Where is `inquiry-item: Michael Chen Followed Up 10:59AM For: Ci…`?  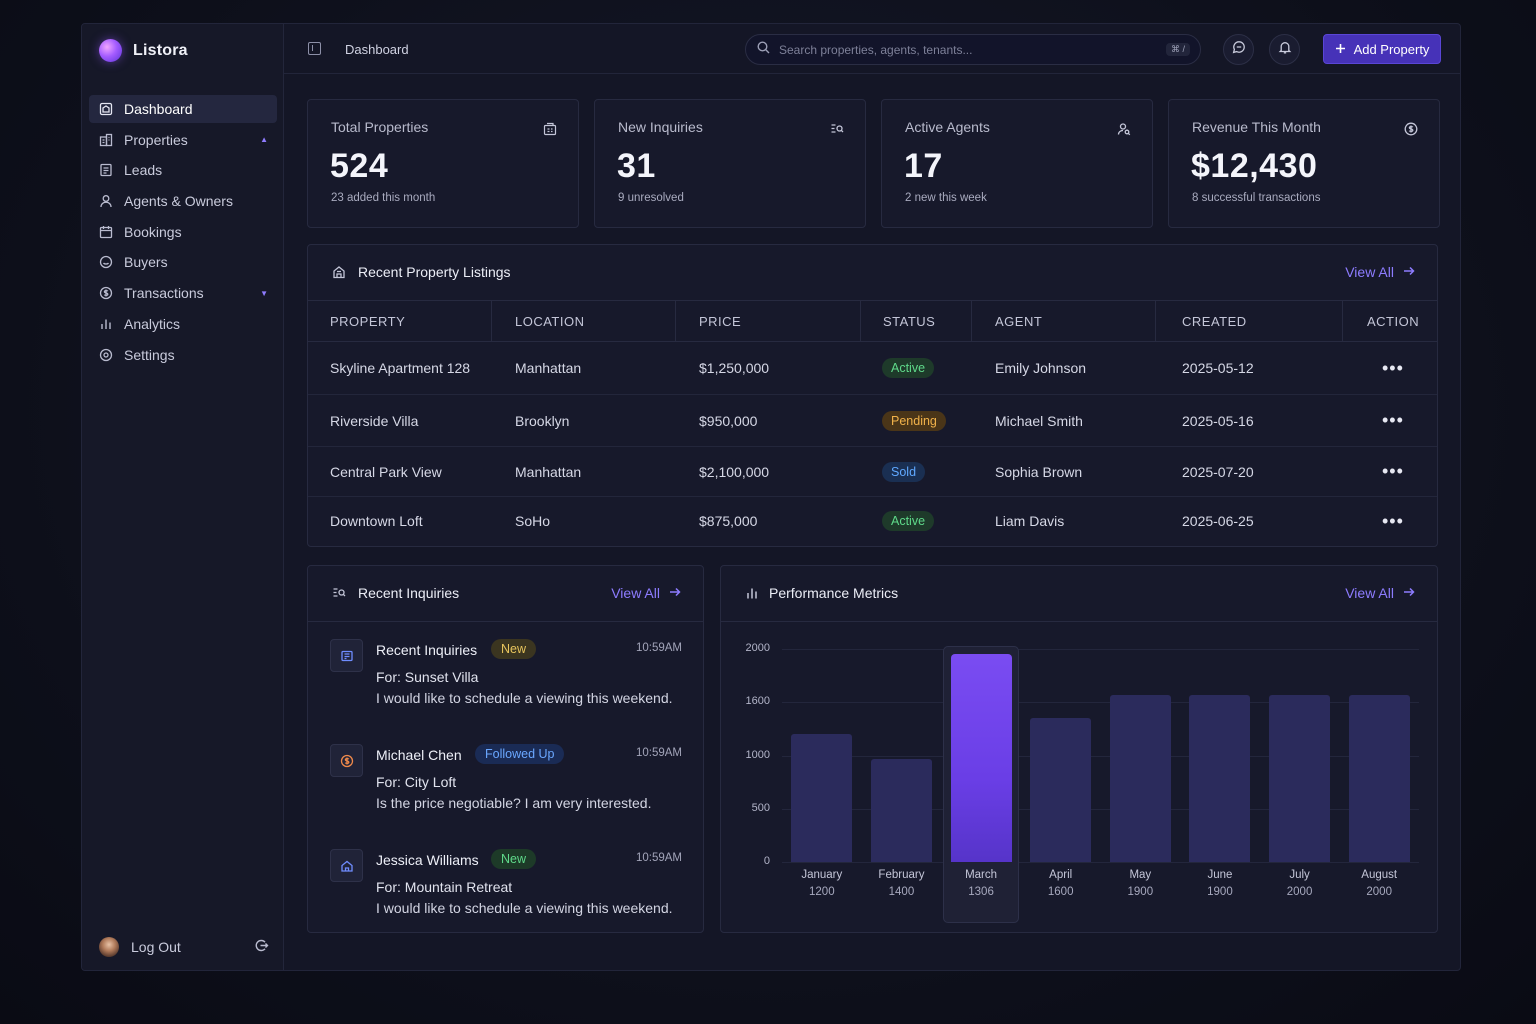 inquiry-item: Michael Chen Followed Up 10:59AM For: Ci… is located at coordinates (506, 784).